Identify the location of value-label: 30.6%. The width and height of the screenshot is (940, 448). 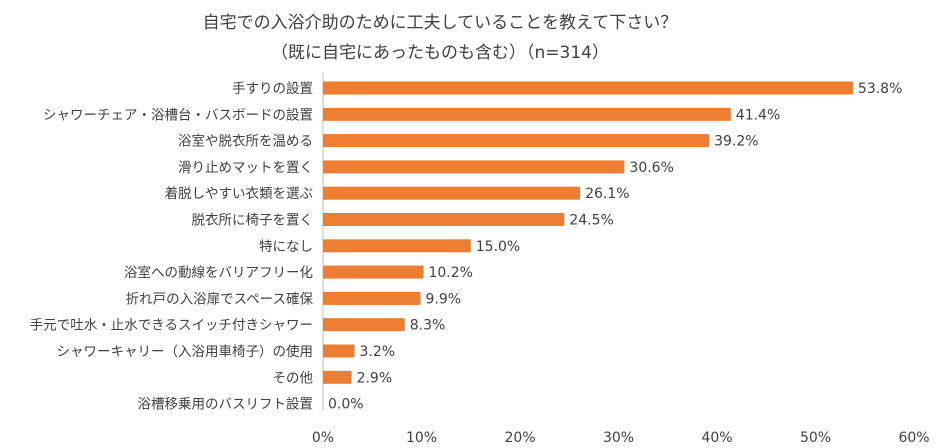
(651, 168).